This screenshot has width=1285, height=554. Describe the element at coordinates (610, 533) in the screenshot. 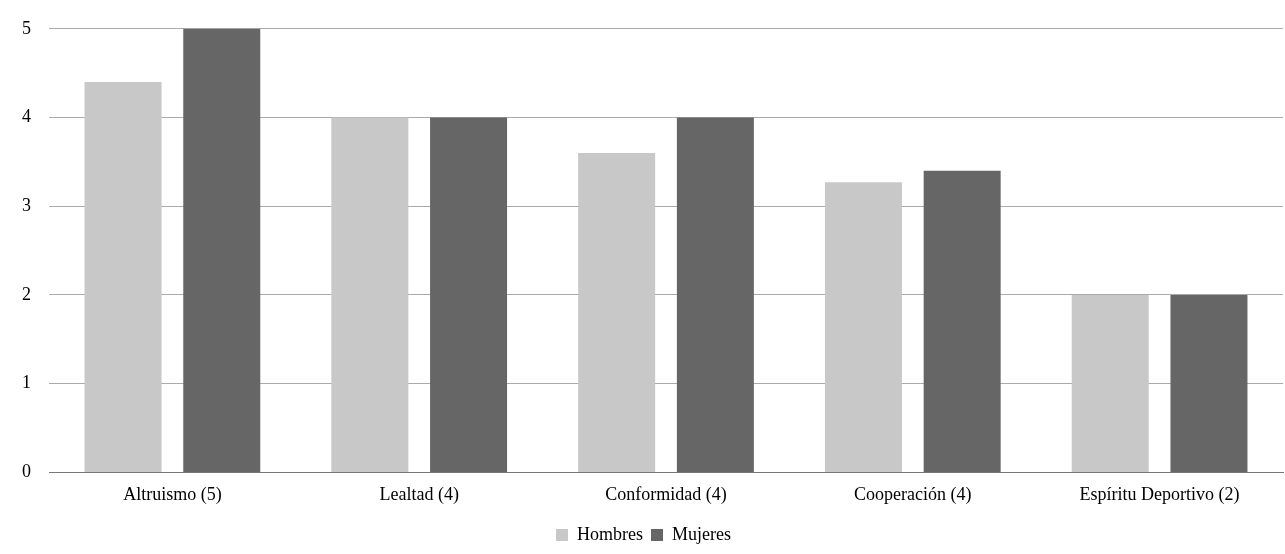

I see `legend-label: Hombres` at that location.